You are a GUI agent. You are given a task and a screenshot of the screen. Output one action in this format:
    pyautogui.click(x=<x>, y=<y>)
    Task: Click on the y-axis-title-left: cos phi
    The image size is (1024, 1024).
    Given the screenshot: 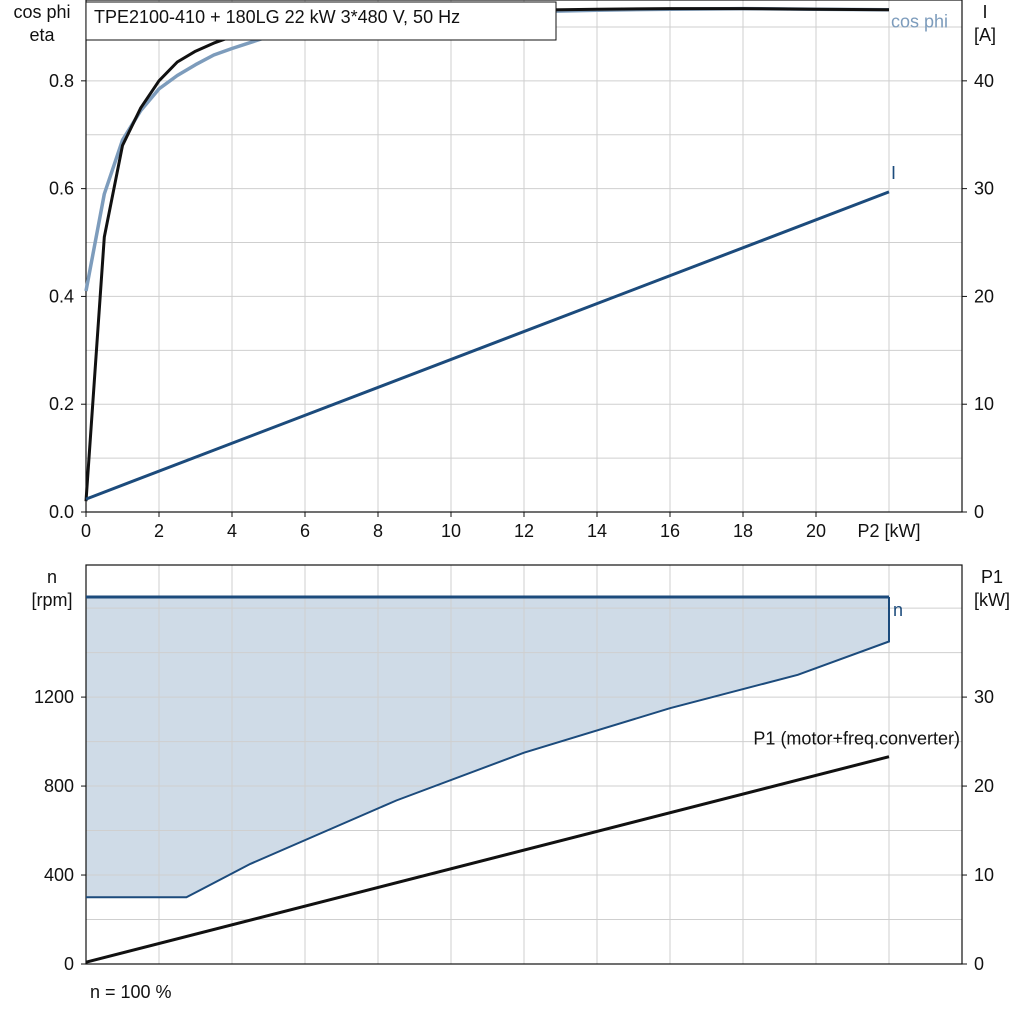 What is the action you would take?
    pyautogui.click(x=41, y=12)
    